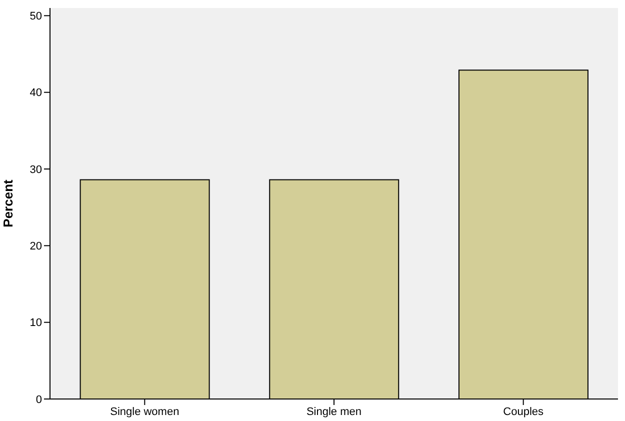 This screenshot has height=421, width=625. I want to click on y-axis-title: Percent, so click(8, 203).